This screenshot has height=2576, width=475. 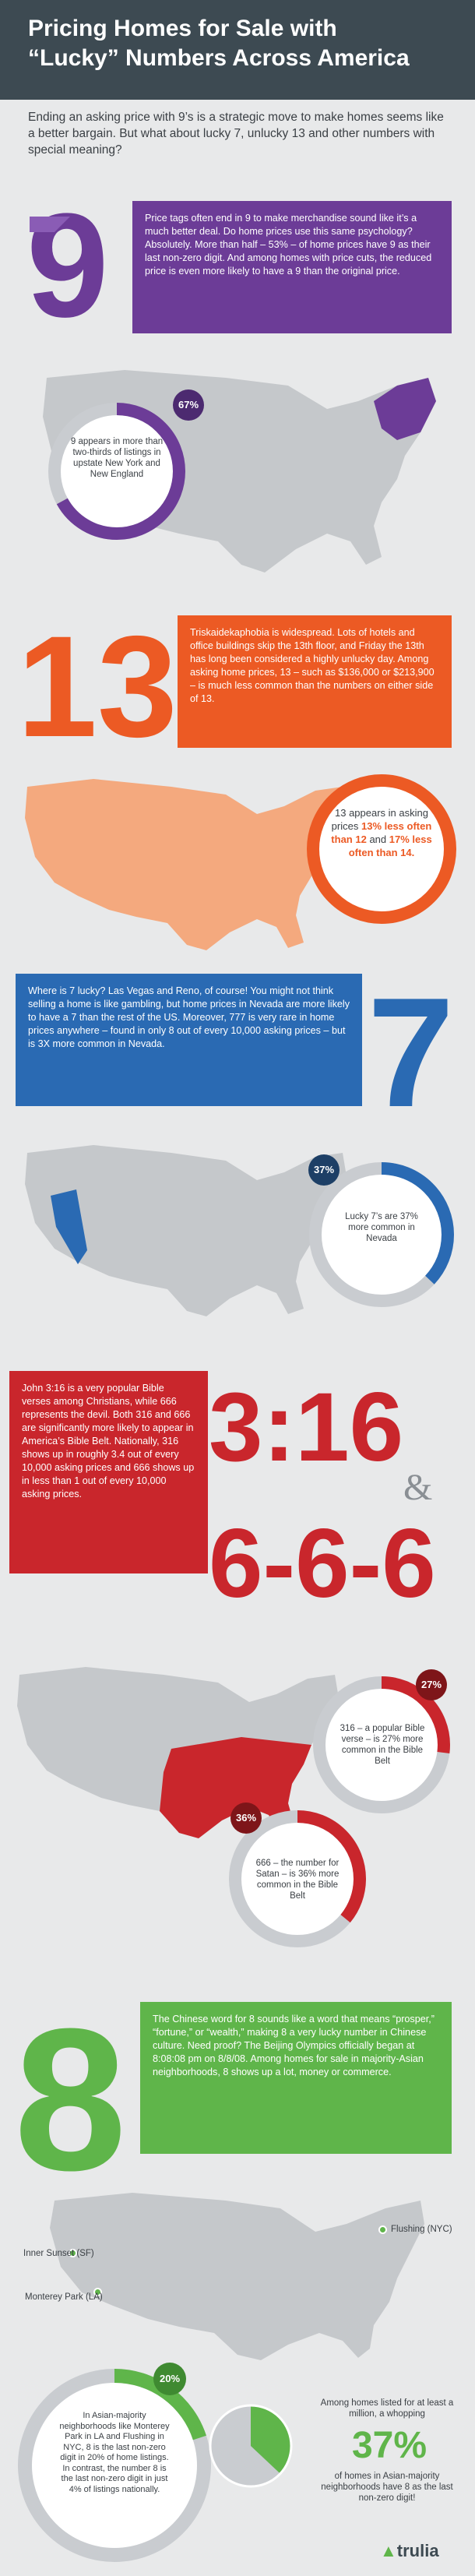 I want to click on bible-digits-graphic: 3:16 & 6-6-6, so click(x=322, y=1491).